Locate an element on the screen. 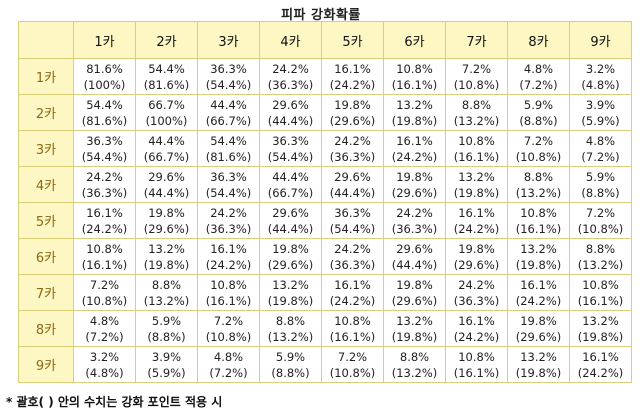 This screenshot has width=642, height=412. boosted-probability: (13.2%) is located at coordinates (600, 264).